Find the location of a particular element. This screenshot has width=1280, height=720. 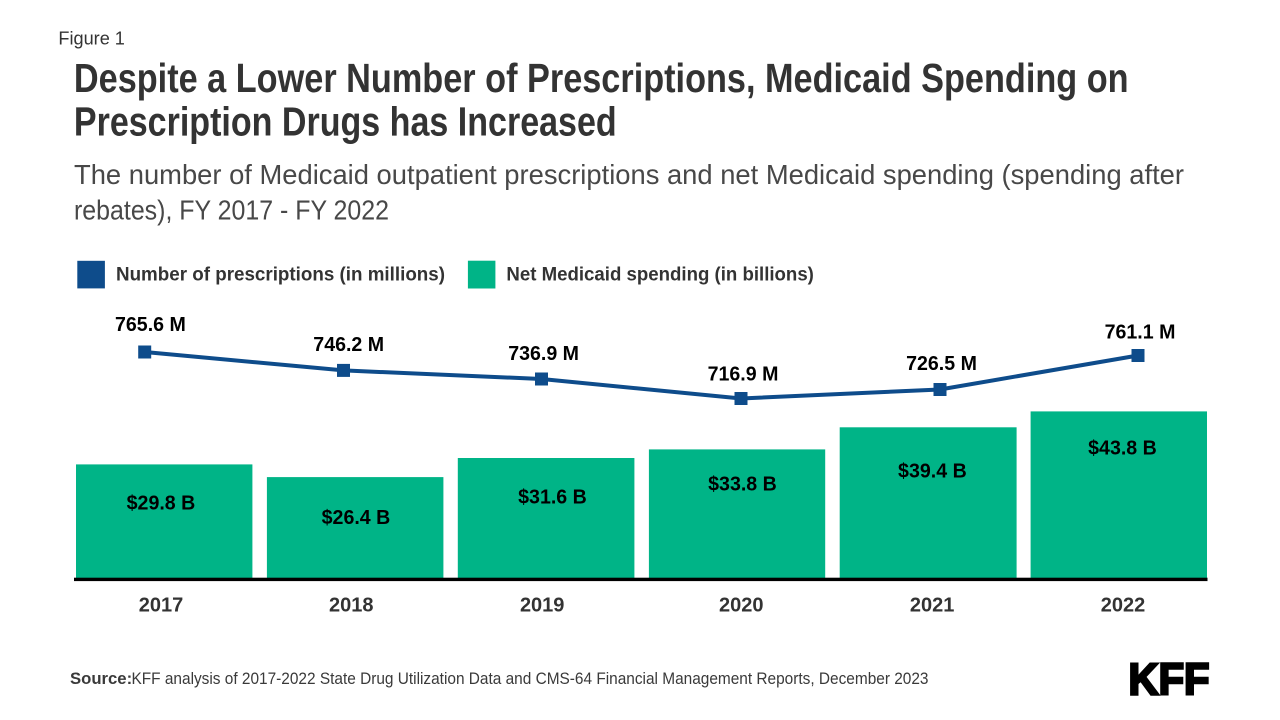

svg-text: Source: is located at coordinates (101, 678).